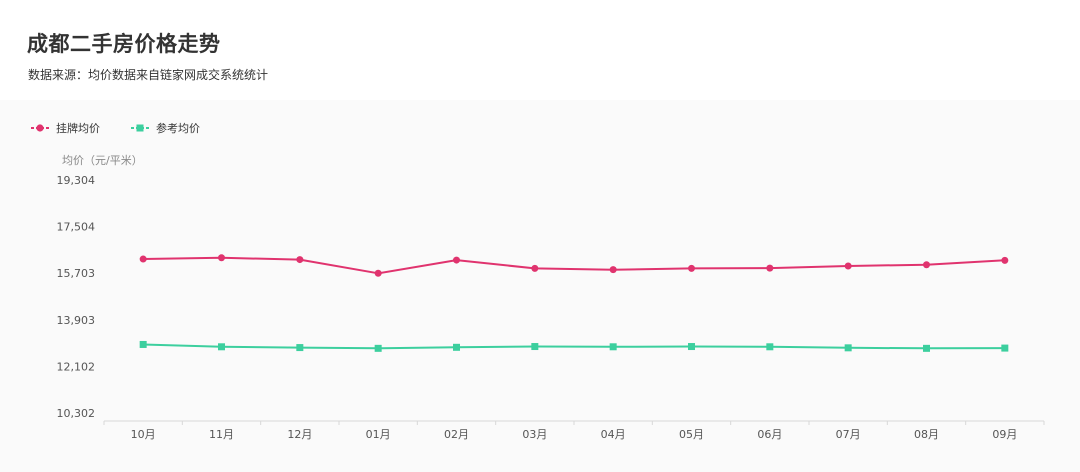 Image resolution: width=1080 pixels, height=472 pixels. Describe the element at coordinates (221, 434) in the screenshot. I see `x-tick-label: 11月` at that location.